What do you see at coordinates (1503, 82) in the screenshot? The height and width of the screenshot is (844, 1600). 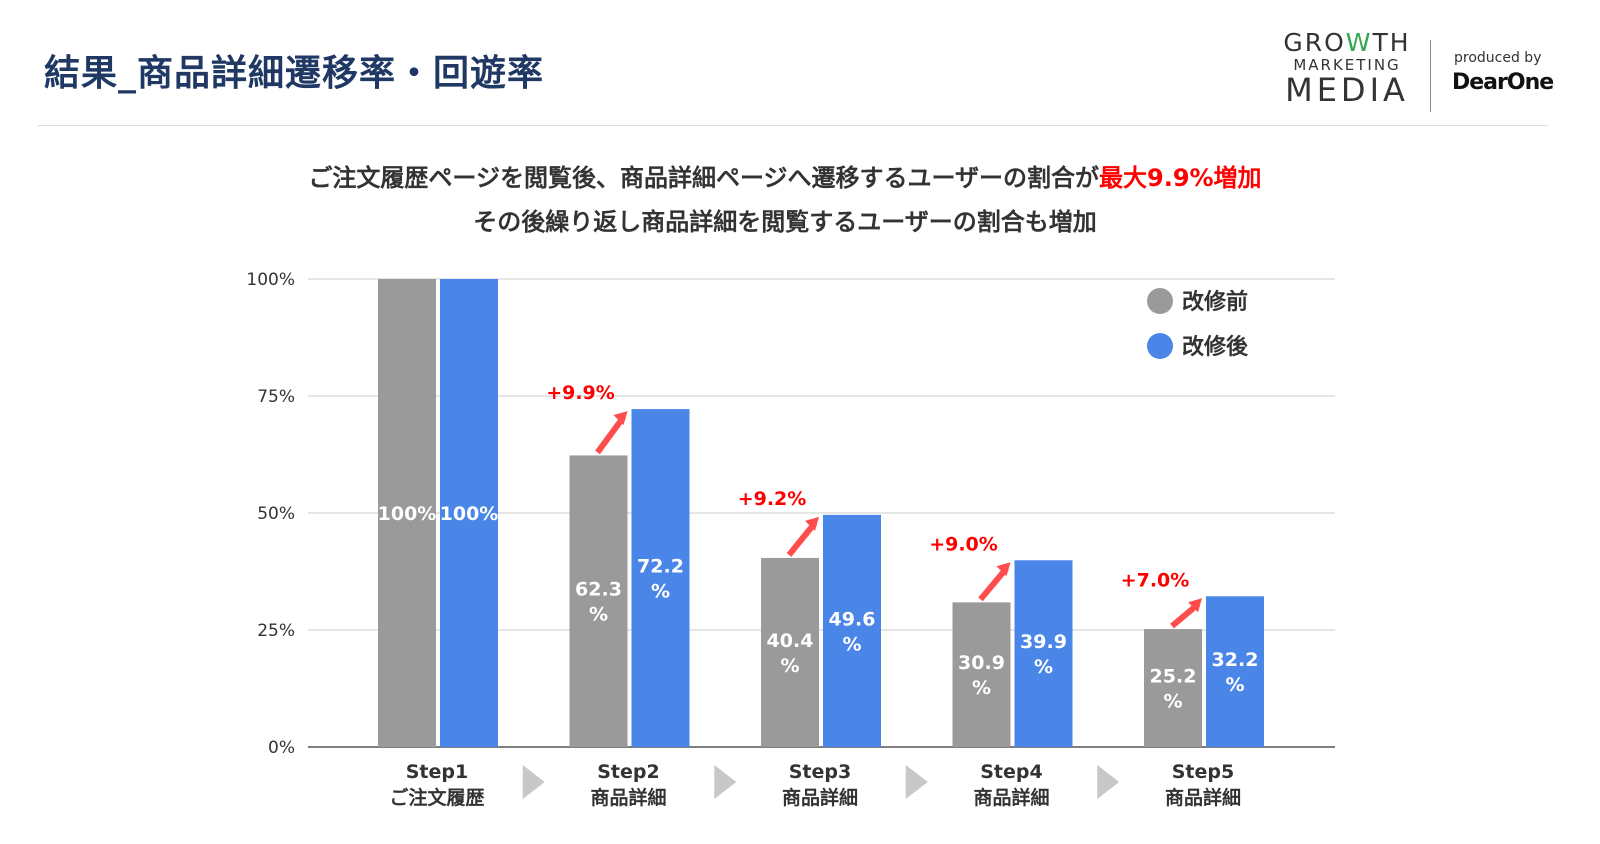 I see `dearone-logo: DearOne` at bounding box center [1503, 82].